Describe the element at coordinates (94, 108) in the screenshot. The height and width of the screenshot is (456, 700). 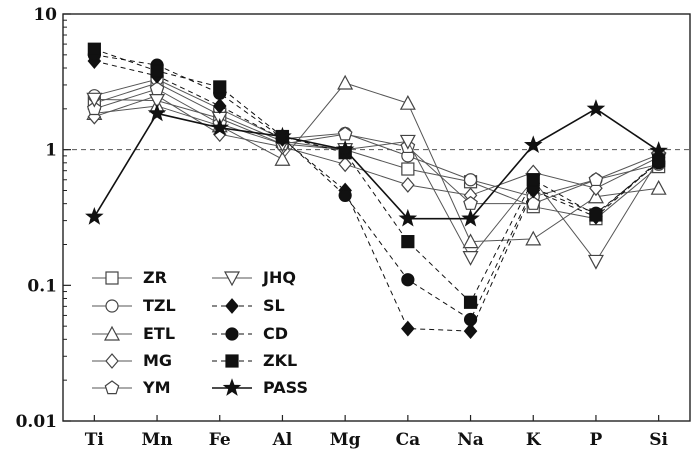
I see `point-ym-ti` at that location.